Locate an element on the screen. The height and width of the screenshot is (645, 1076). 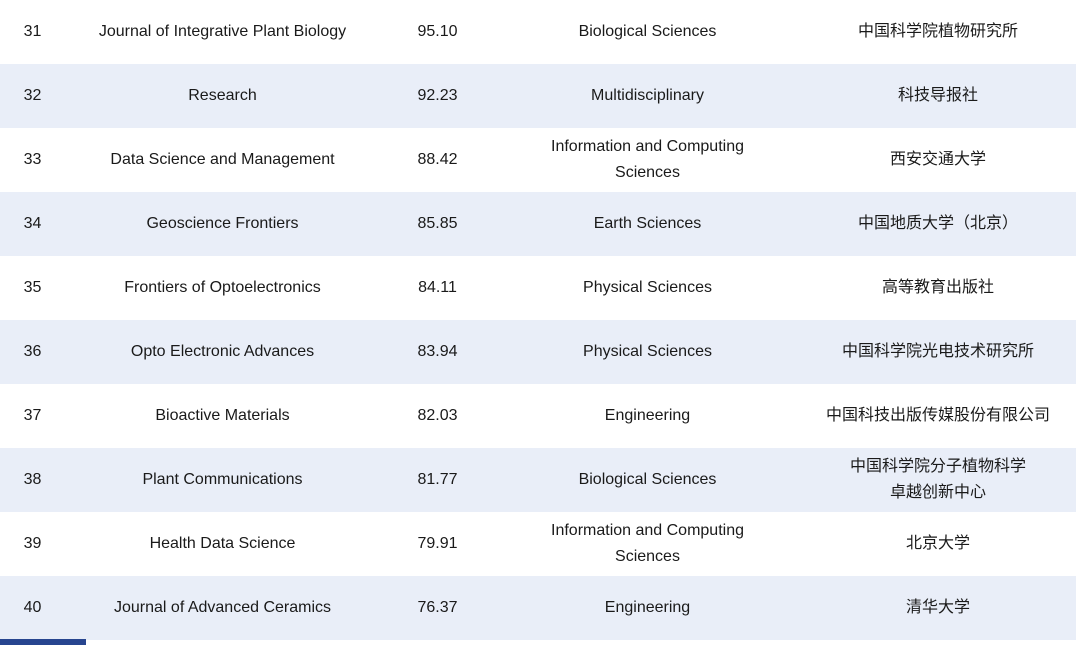
score-cell: 79.91 is located at coordinates (437, 543).